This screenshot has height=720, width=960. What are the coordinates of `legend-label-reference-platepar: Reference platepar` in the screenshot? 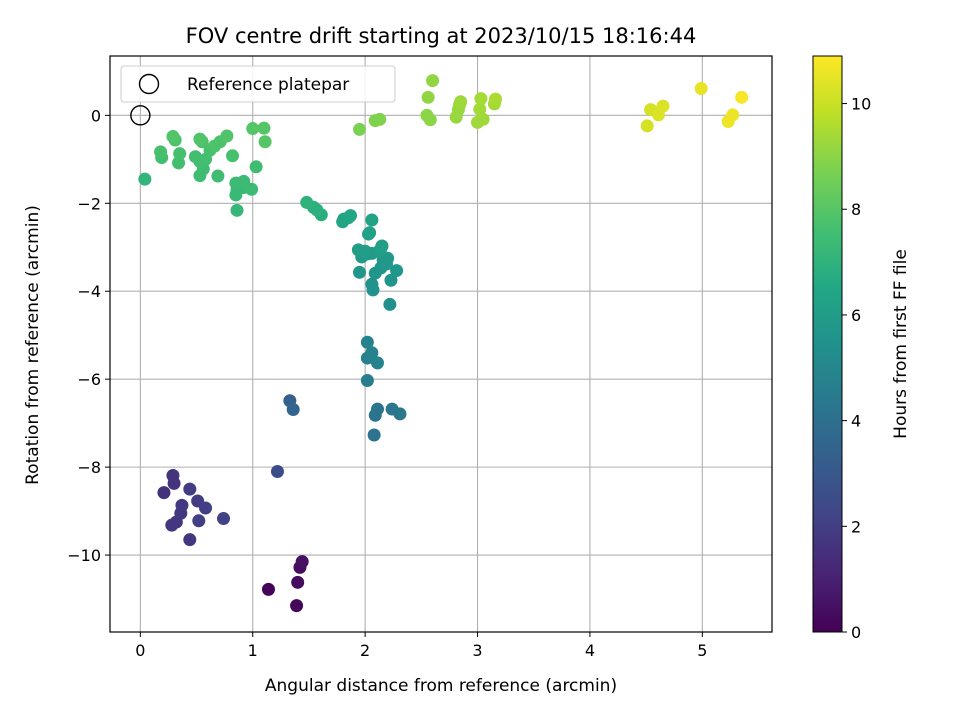 It's located at (268, 85).